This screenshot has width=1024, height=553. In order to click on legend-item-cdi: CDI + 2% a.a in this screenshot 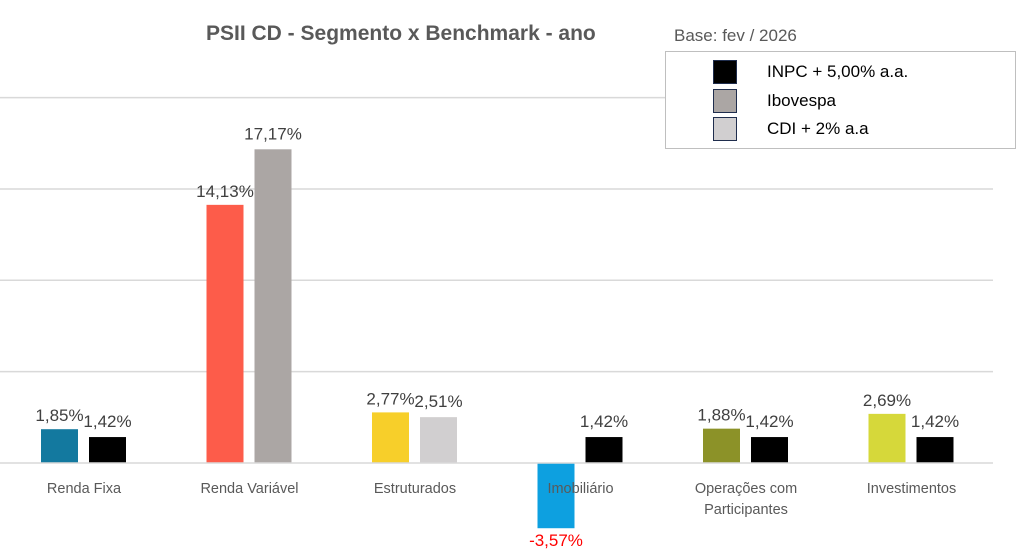, I will do `click(791, 129)`.